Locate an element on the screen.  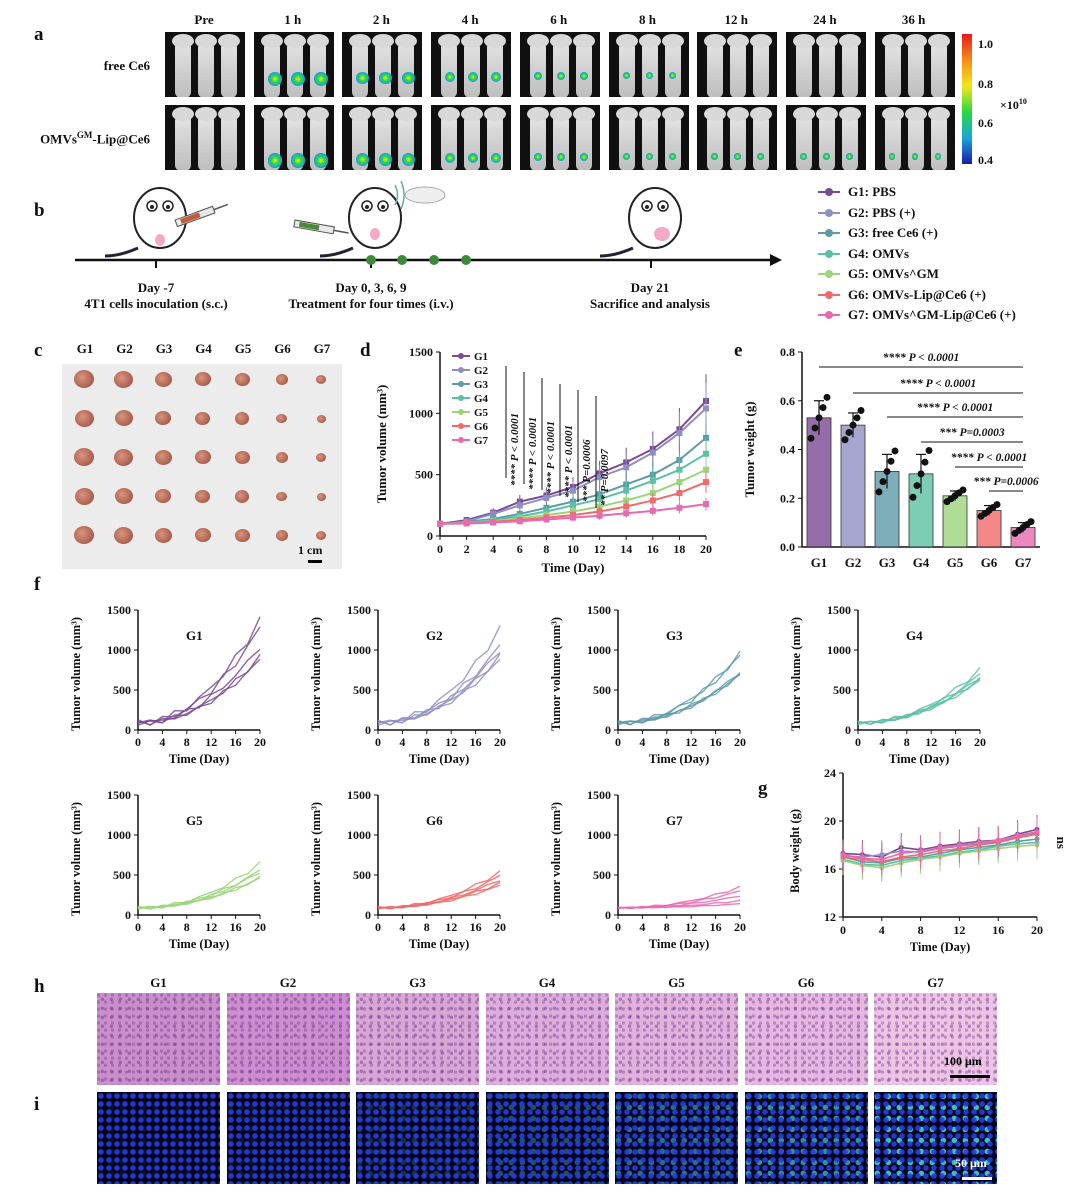
time-label: 24 h is located at coordinates (825, 19).